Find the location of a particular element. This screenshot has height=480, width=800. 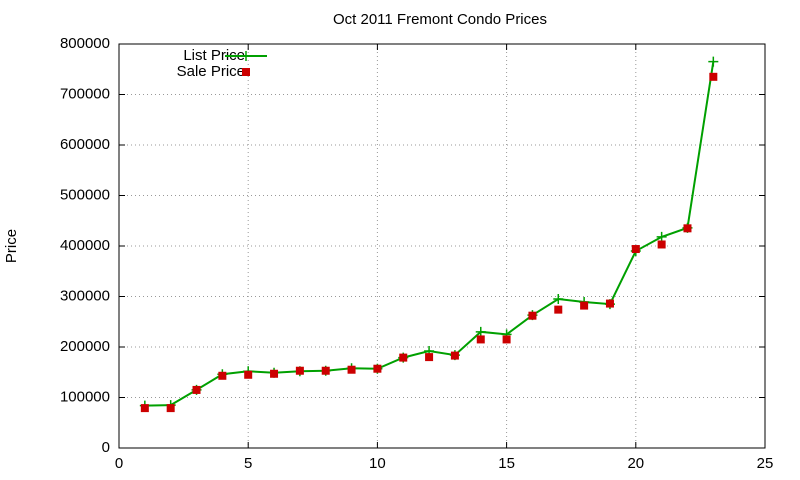

x-tick-label: 15 is located at coordinates (506, 463).